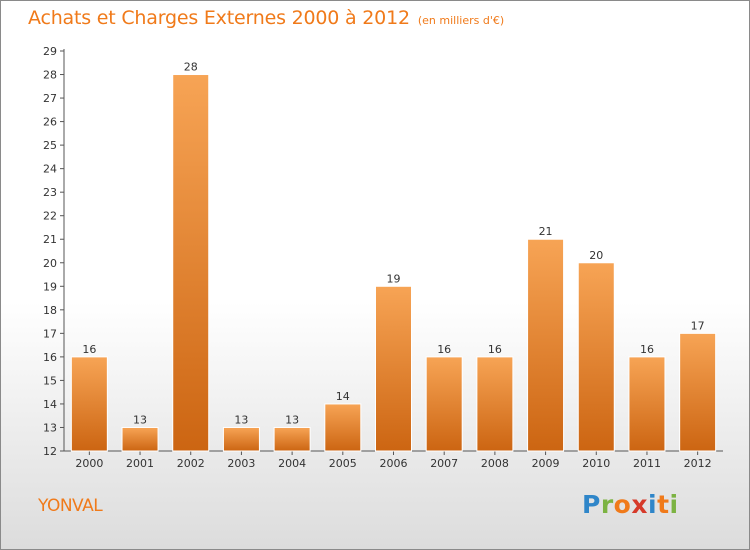 The image size is (750, 550). What do you see at coordinates (89, 463) in the screenshot?
I see `x-tick-label: 2000` at bounding box center [89, 463].